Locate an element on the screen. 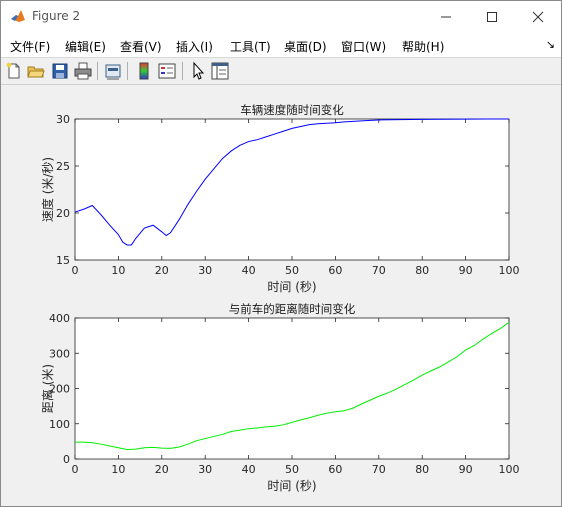  new-figure-icon is located at coordinates (14, 71).